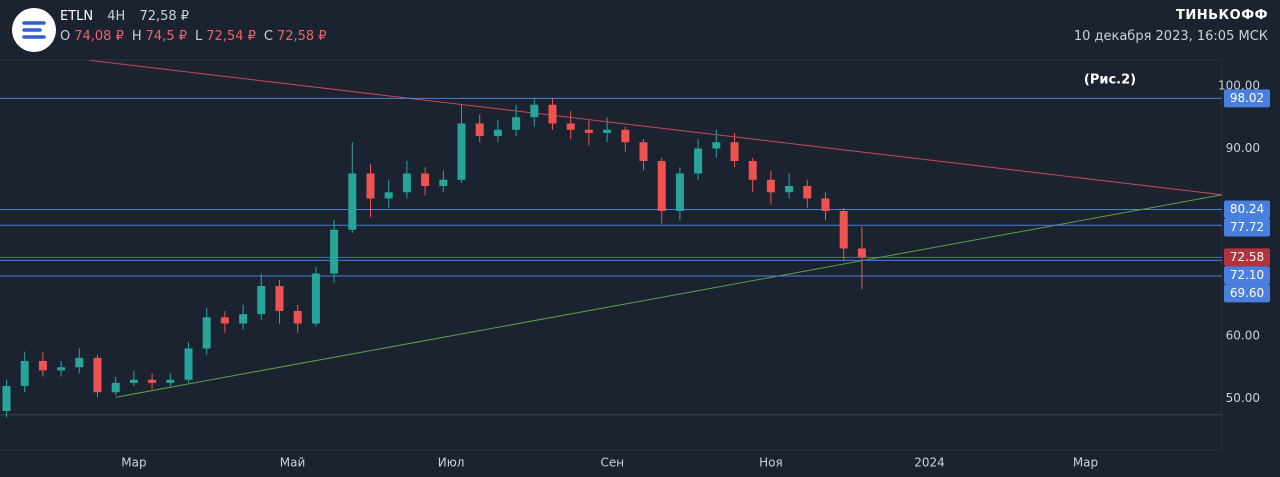 This screenshot has height=477, width=1280. What do you see at coordinates (268, 36) in the screenshot?
I see `ohlc-label: C` at bounding box center [268, 36].